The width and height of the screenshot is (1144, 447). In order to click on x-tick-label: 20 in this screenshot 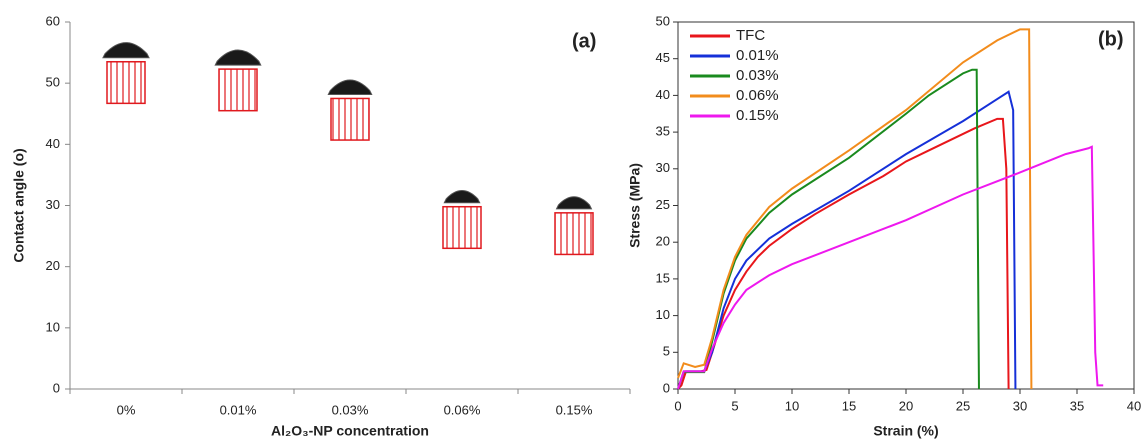, I will do `click(906, 405)`.